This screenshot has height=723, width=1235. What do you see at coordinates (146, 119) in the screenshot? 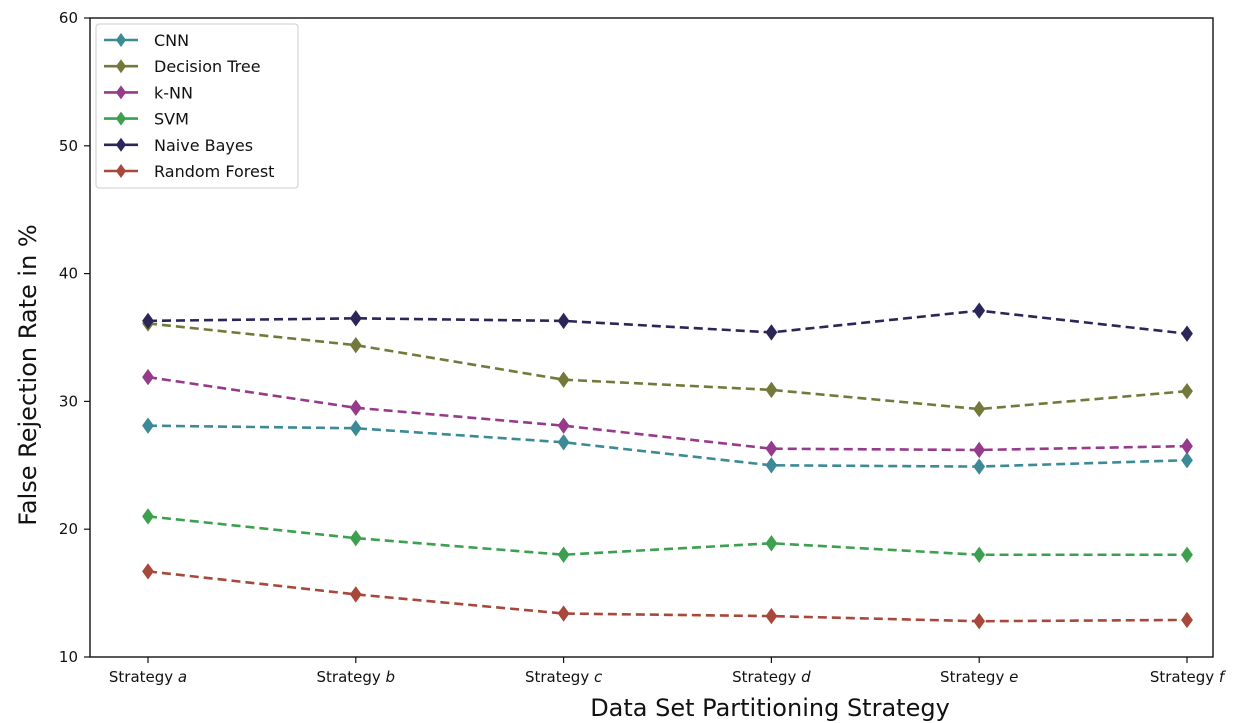
I see `legend-item: SVM` at bounding box center [146, 119].